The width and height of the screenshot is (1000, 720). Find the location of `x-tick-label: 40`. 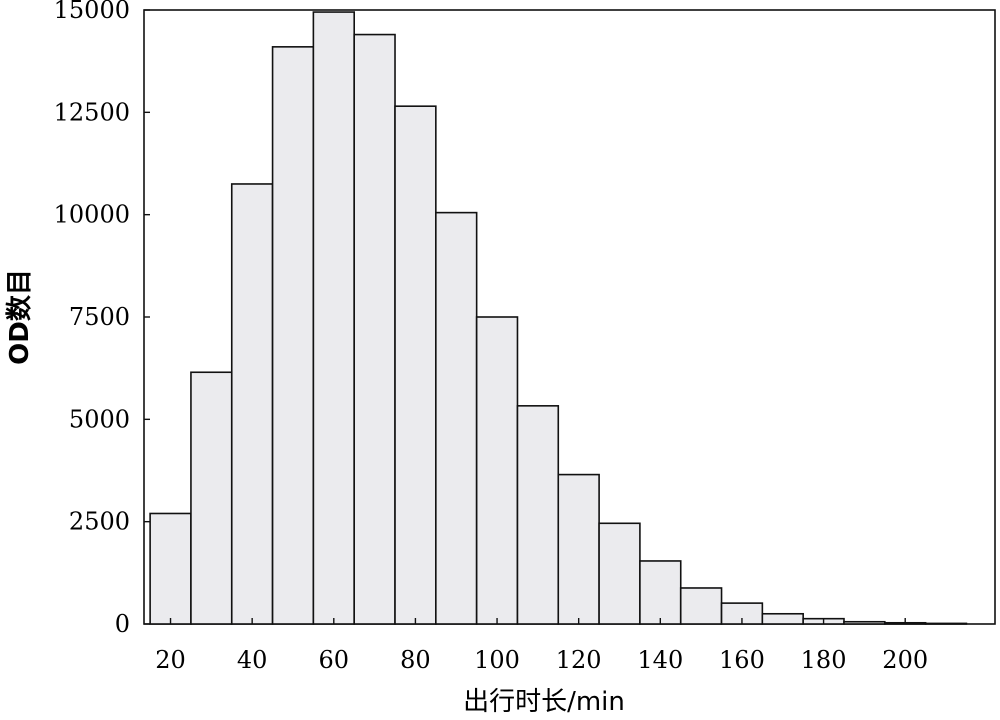

x-tick-label: 40 is located at coordinates (252, 660).